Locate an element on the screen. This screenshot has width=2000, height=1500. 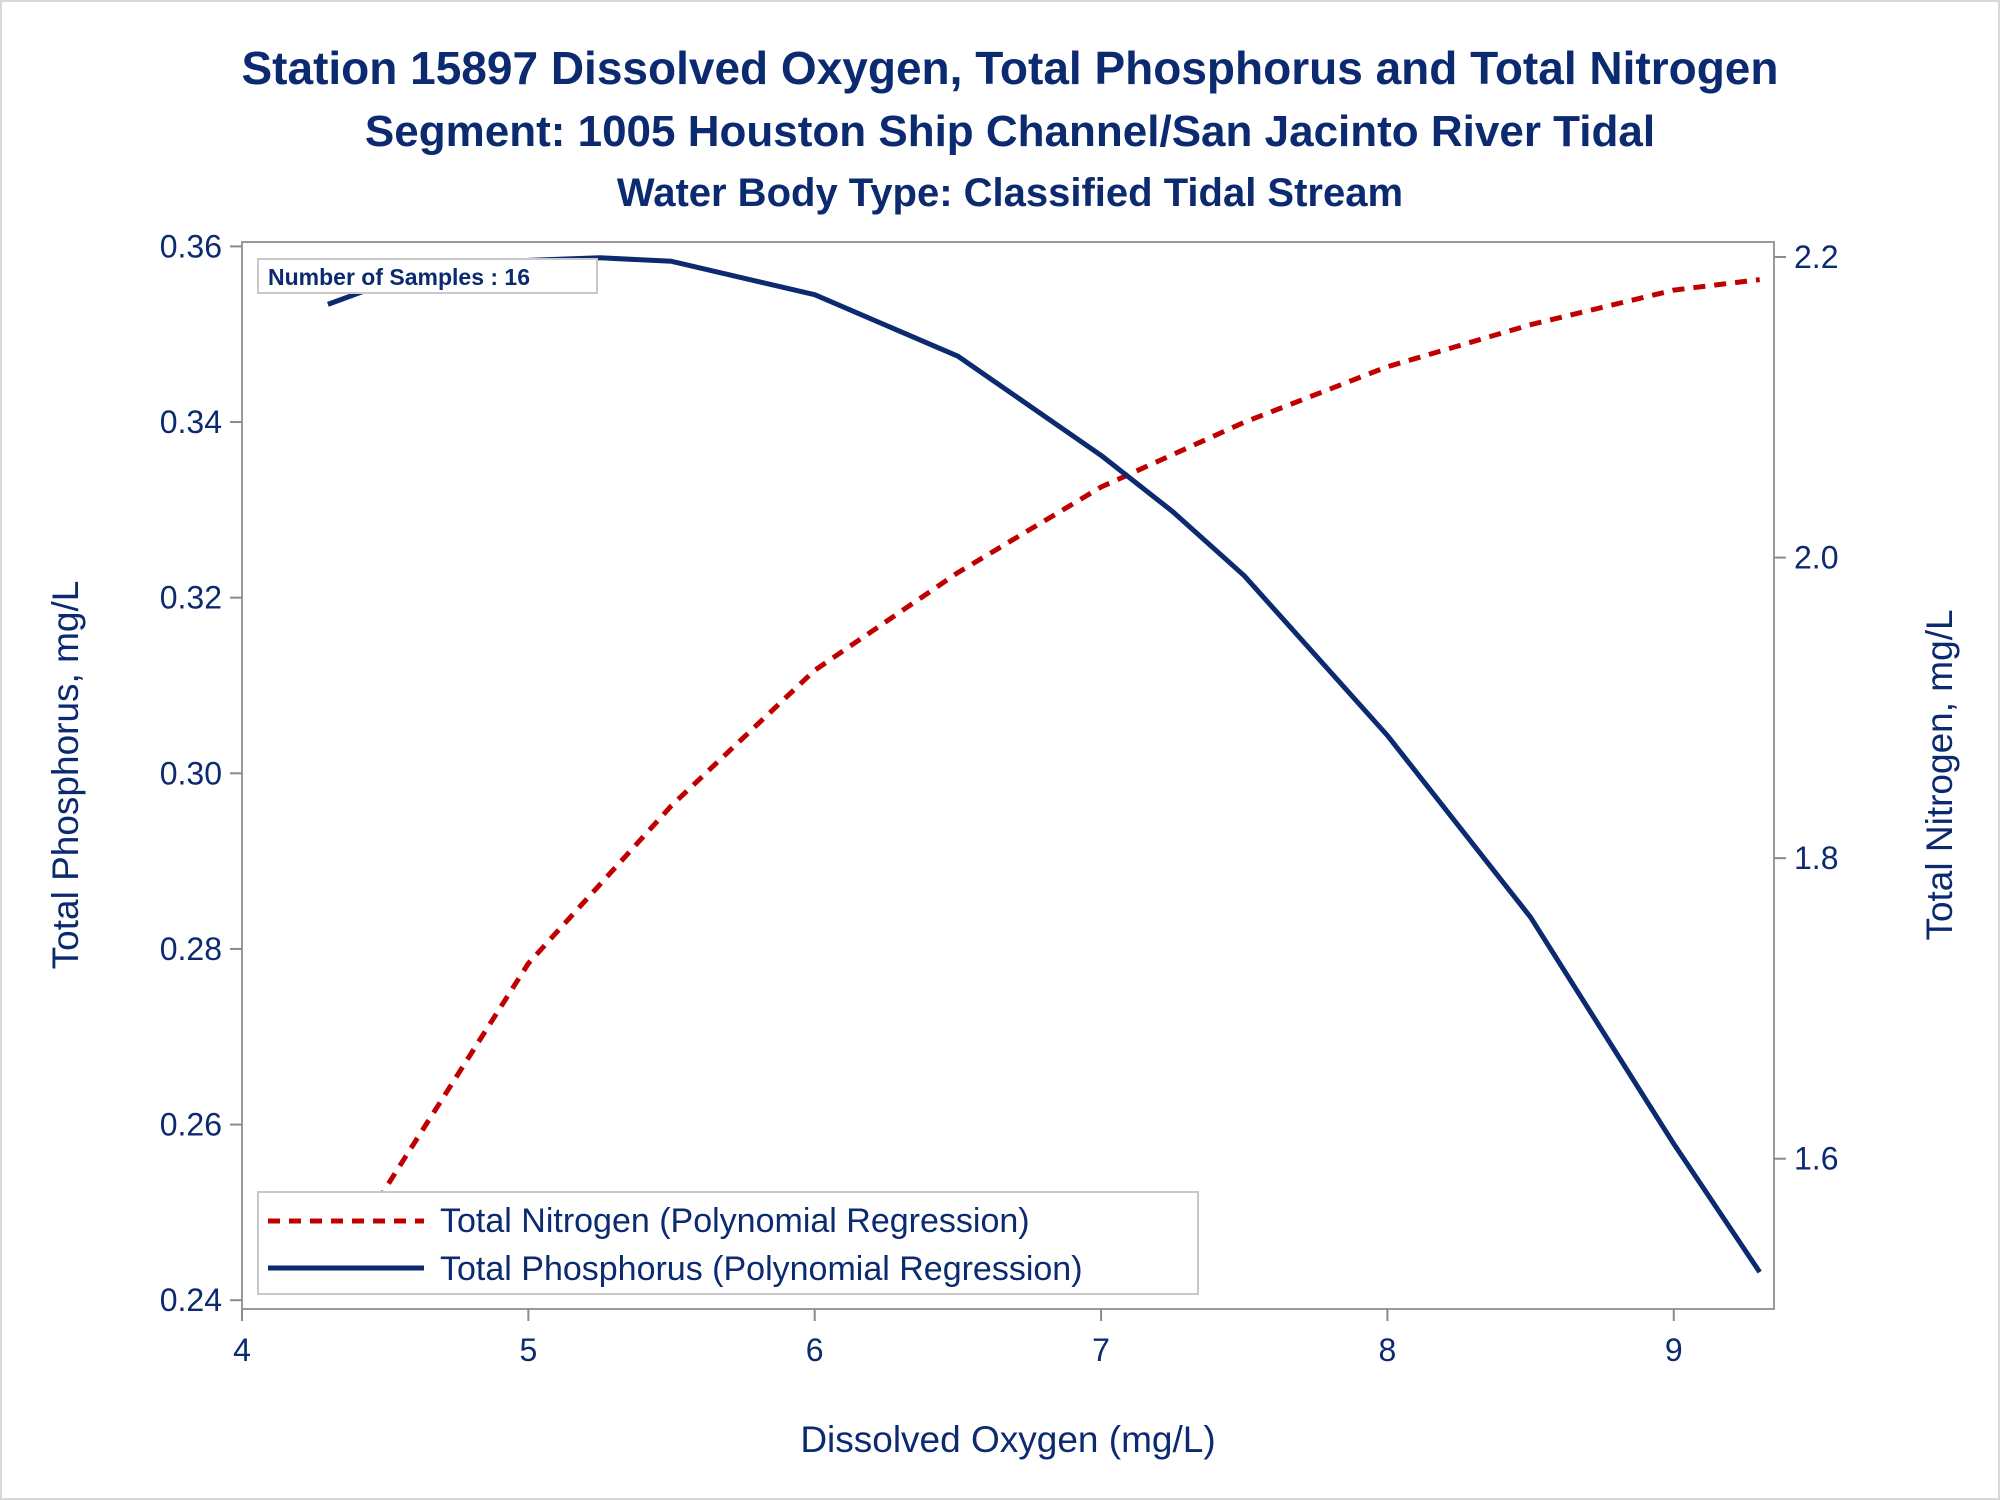
inset-sample-count: Number of Samples : 16 is located at coordinates (427, 276).